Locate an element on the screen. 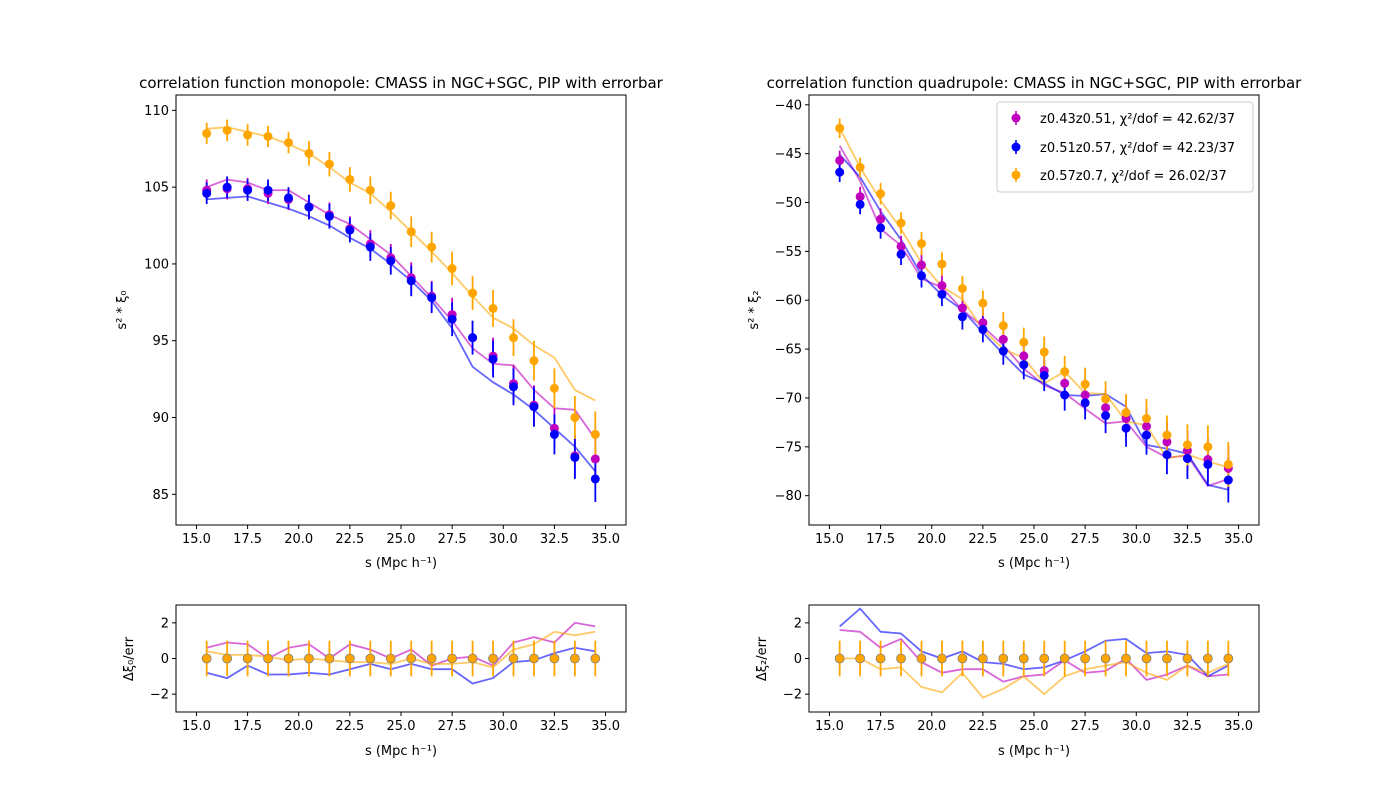  quadrupole-x-ticks: 15.0 17.5 20.0 22.5 25.0 27.5 30.0 32.5 35.0 is located at coordinates (1034, 536).